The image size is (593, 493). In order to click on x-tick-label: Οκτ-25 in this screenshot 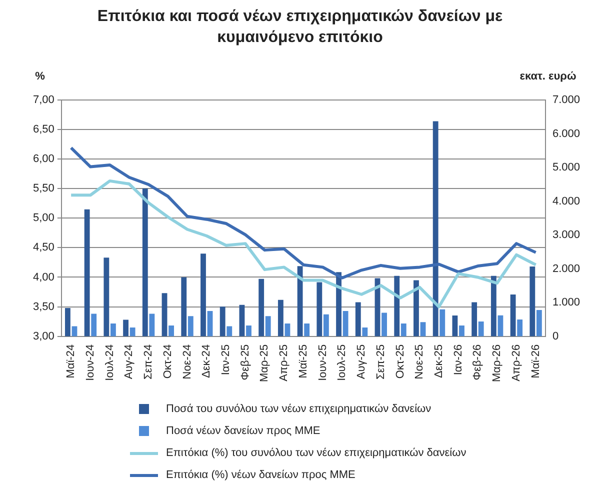, I will do `click(400, 361)`.